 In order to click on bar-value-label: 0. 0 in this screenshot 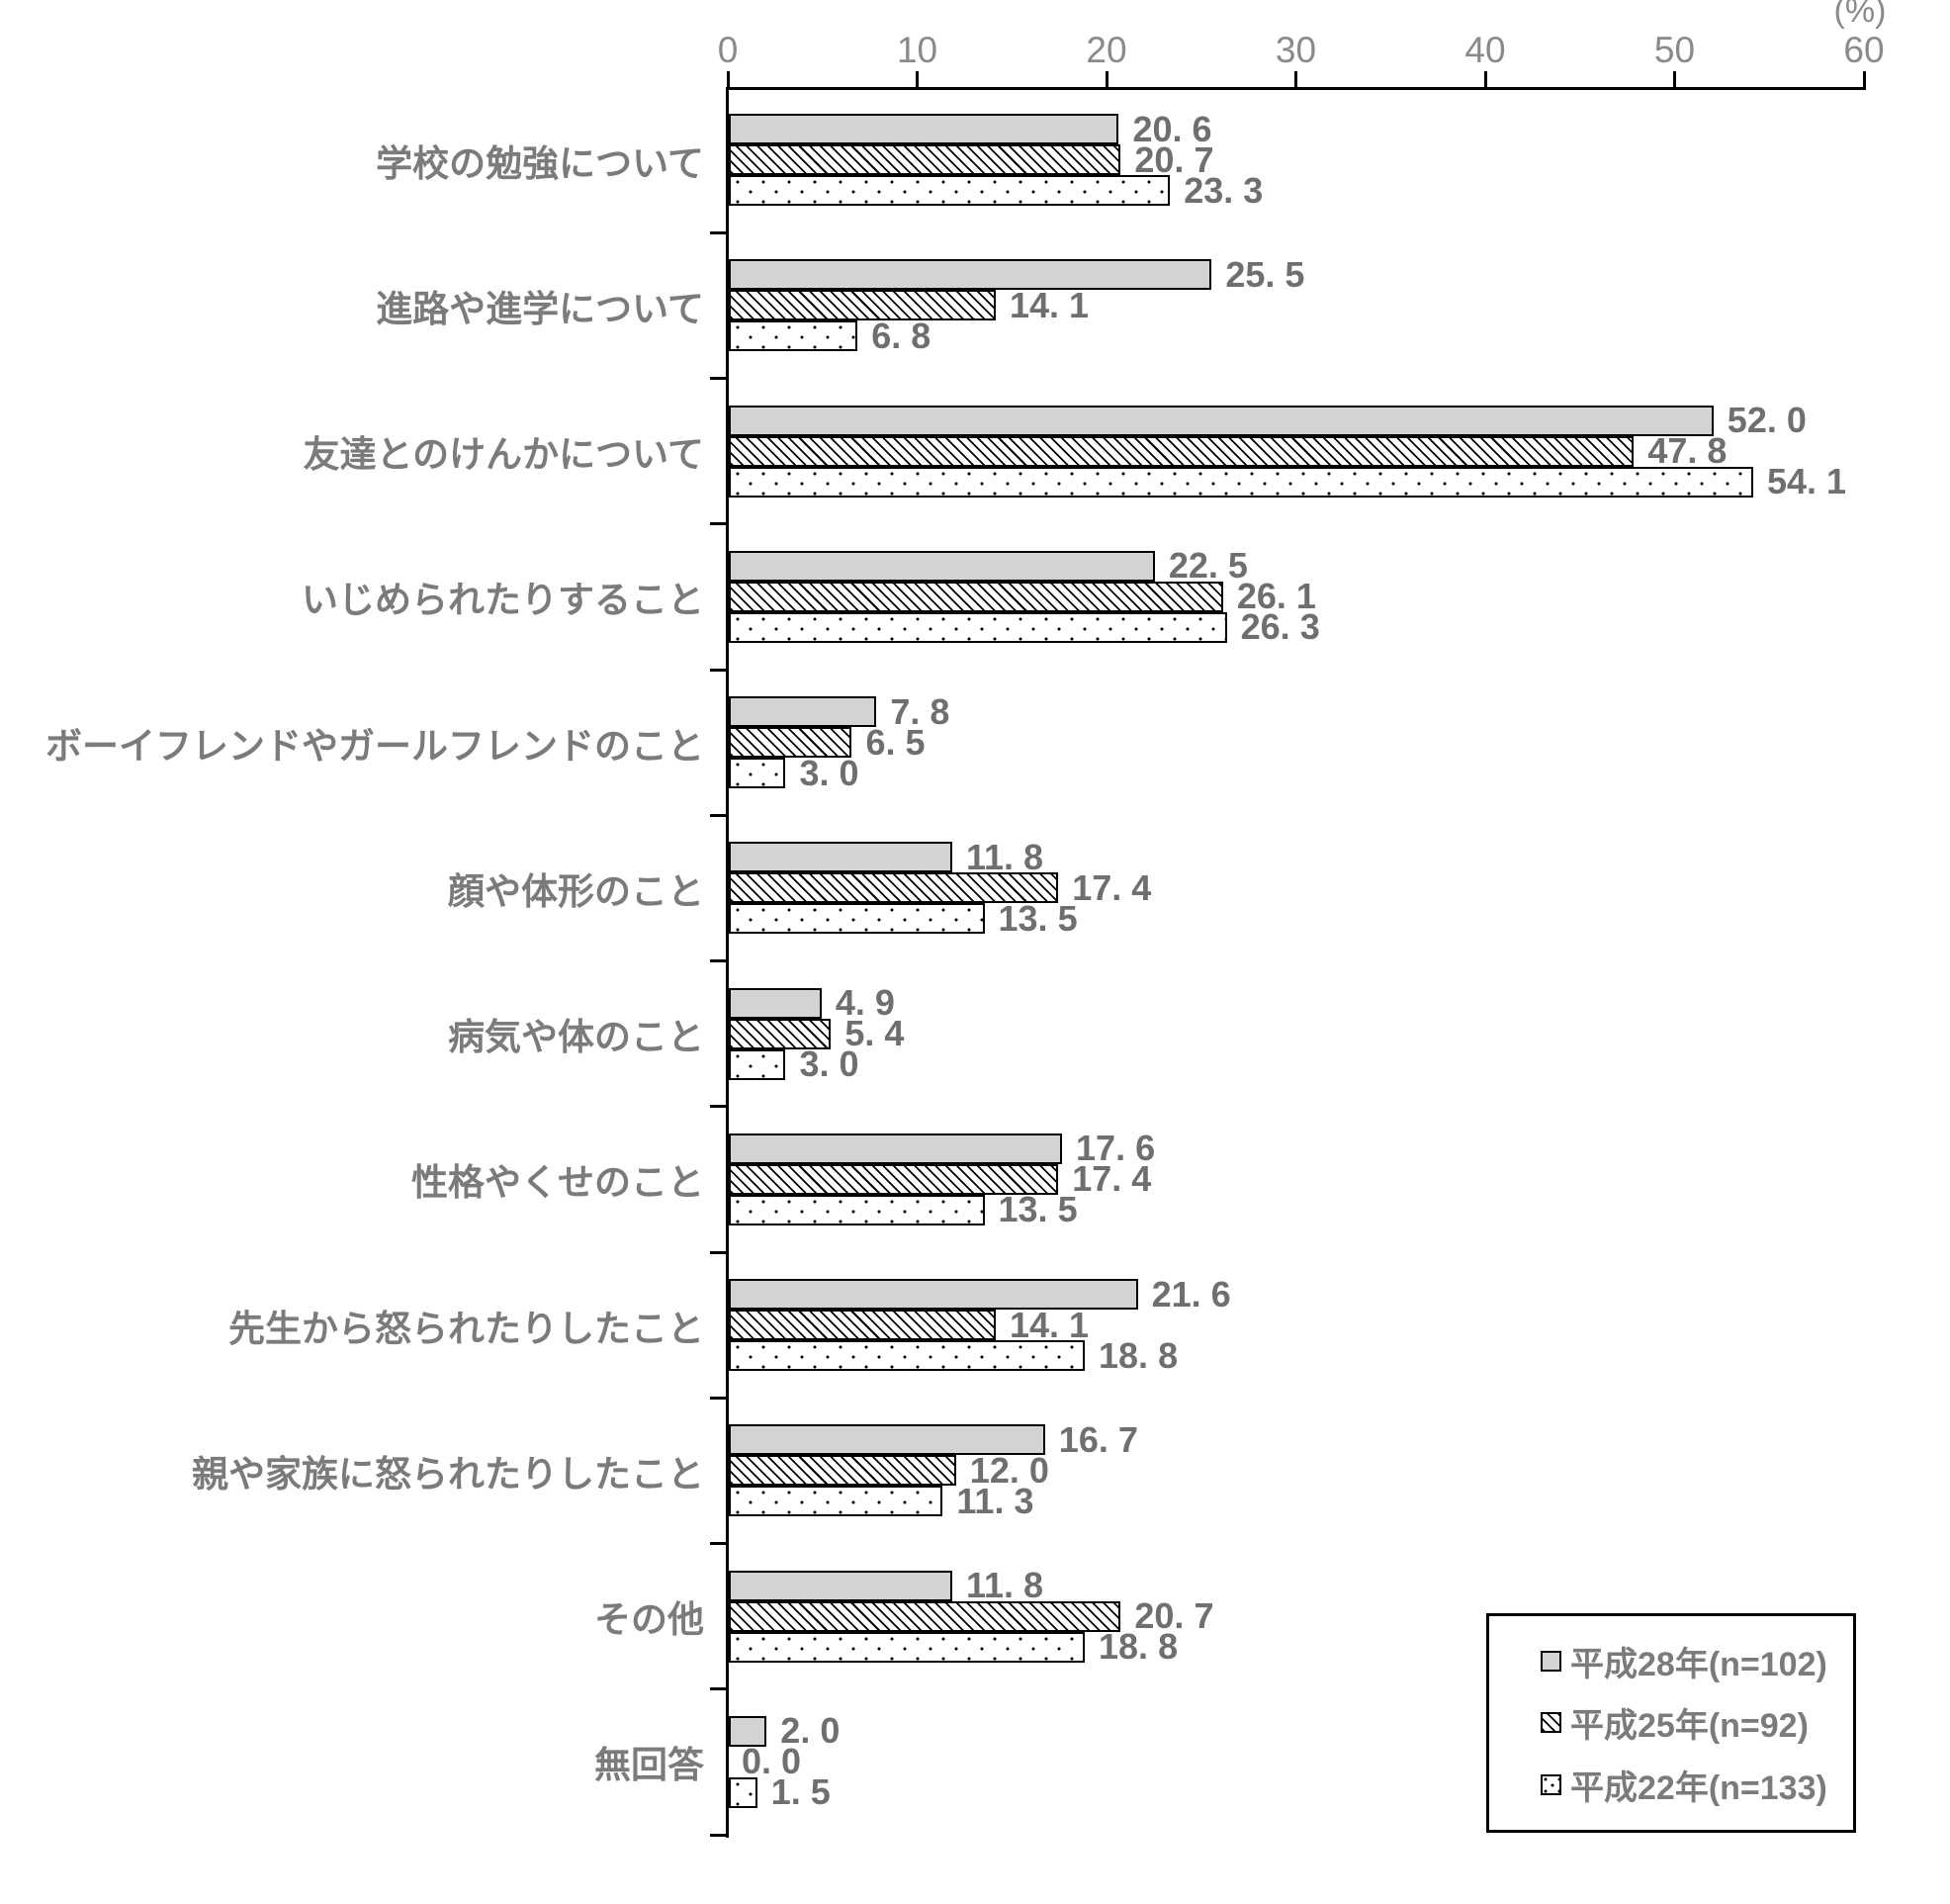, I will do `click(772, 1761)`.